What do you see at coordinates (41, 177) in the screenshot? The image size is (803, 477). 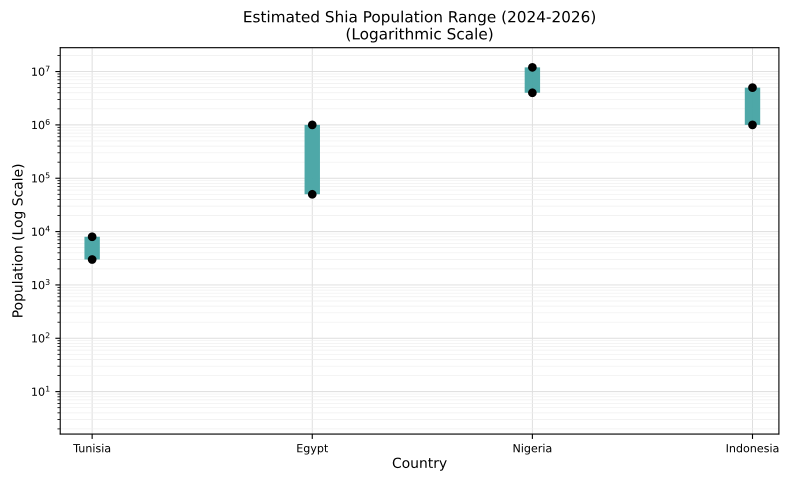 I see `y-tick-label: 10$^{5}$` at bounding box center [41, 177].